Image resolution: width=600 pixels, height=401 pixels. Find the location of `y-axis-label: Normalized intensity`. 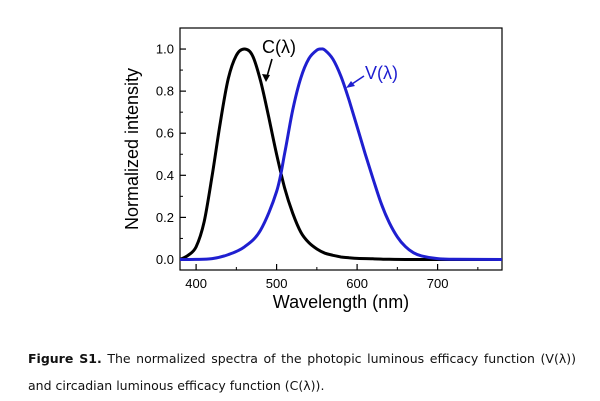

y-axis-label: Normalized intensity is located at coordinates (132, 149).